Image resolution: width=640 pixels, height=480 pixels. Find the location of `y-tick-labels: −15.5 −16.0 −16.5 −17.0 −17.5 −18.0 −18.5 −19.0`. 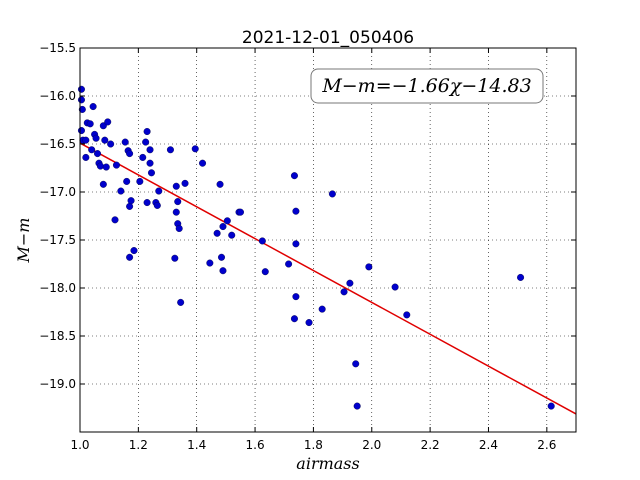

y-tick-labels: −15.5 −16.0 −16.5 −17.0 −17.5 −18.0 −18.5 −19.0 is located at coordinates (57, 216).